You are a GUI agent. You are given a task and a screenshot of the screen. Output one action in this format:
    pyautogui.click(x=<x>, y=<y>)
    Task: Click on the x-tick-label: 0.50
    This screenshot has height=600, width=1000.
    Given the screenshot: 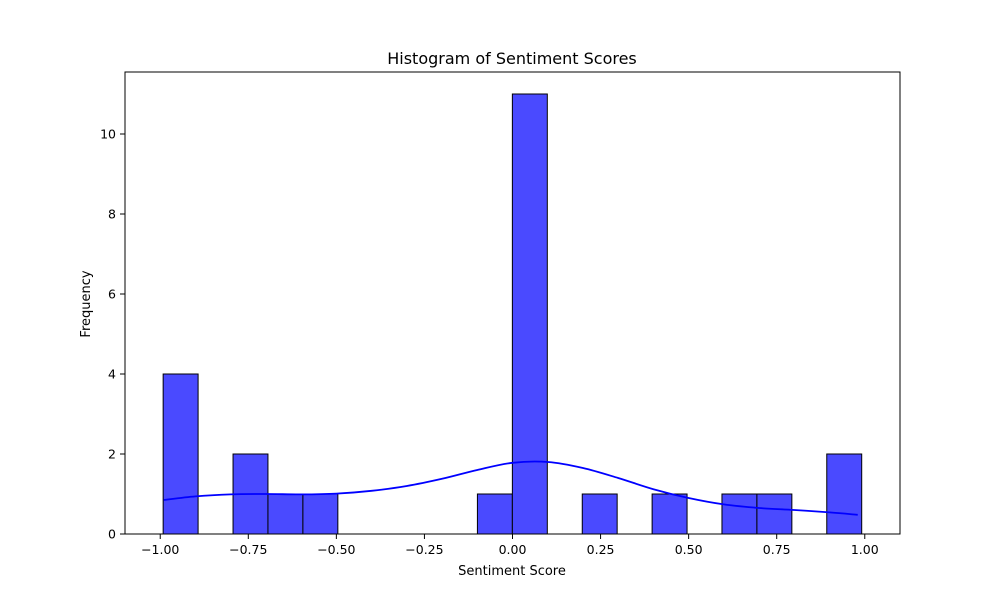 What is the action you would take?
    pyautogui.click(x=689, y=549)
    